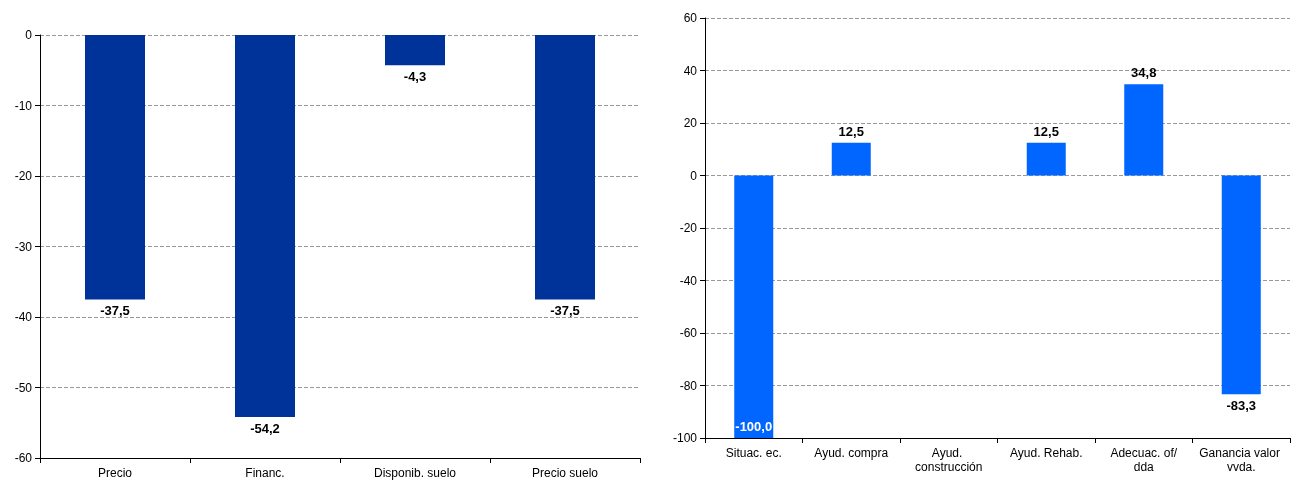 This screenshot has width=1298, height=488. Describe the element at coordinates (23, 387) in the screenshot. I see `y-tick-label: -50` at that location.